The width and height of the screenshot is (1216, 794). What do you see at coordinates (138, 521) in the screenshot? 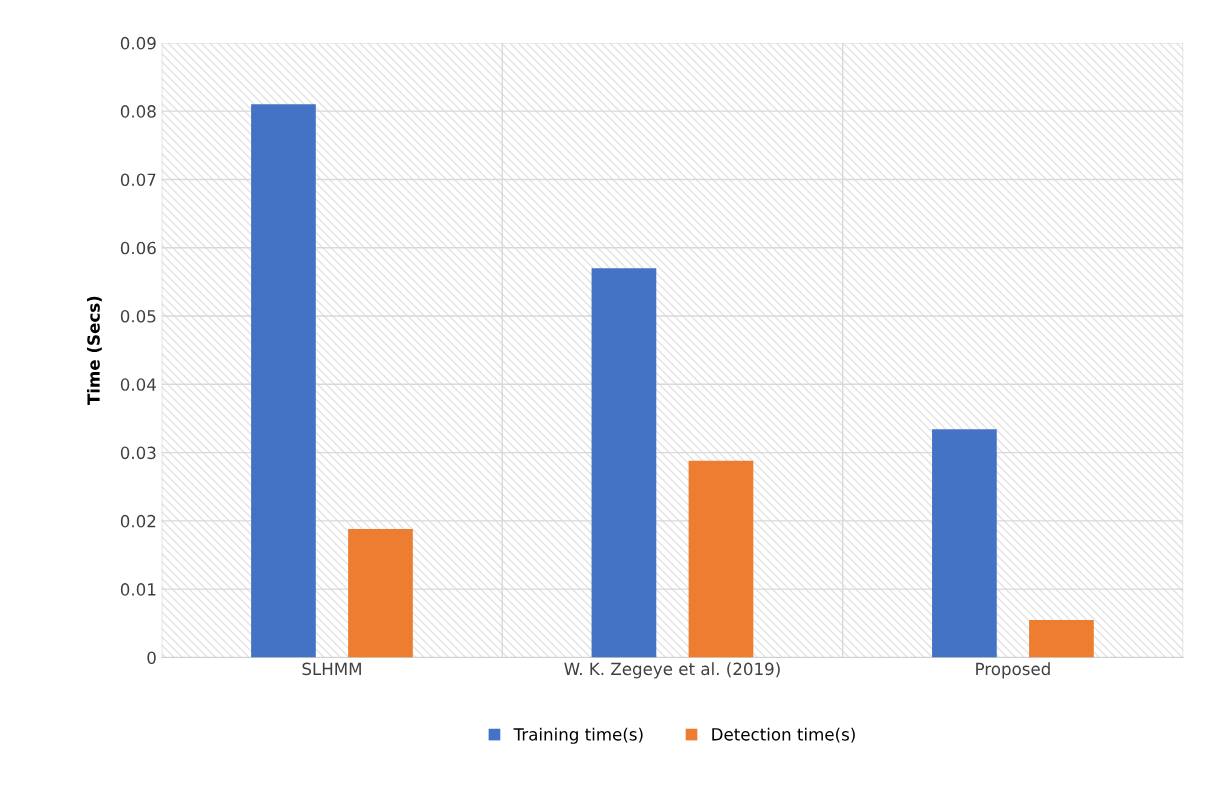
I see `y-tick-label: 0.02` at bounding box center [138, 521].